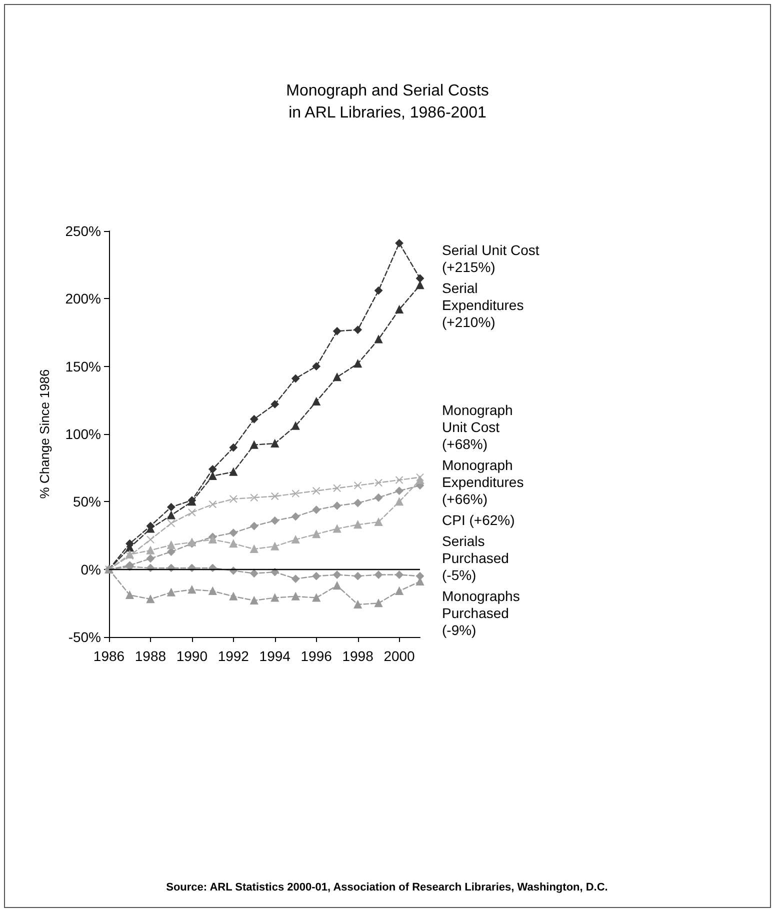 The width and height of the screenshot is (777, 914). I want to click on x-tick-label: 1992, so click(234, 656).